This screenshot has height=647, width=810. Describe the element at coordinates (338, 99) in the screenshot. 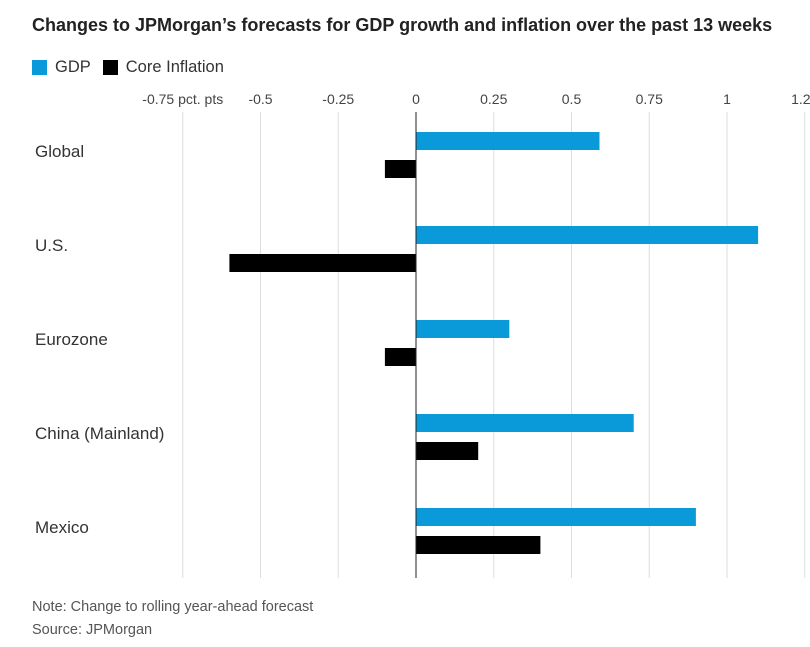

I see `x-tick-label: -0.25` at that location.